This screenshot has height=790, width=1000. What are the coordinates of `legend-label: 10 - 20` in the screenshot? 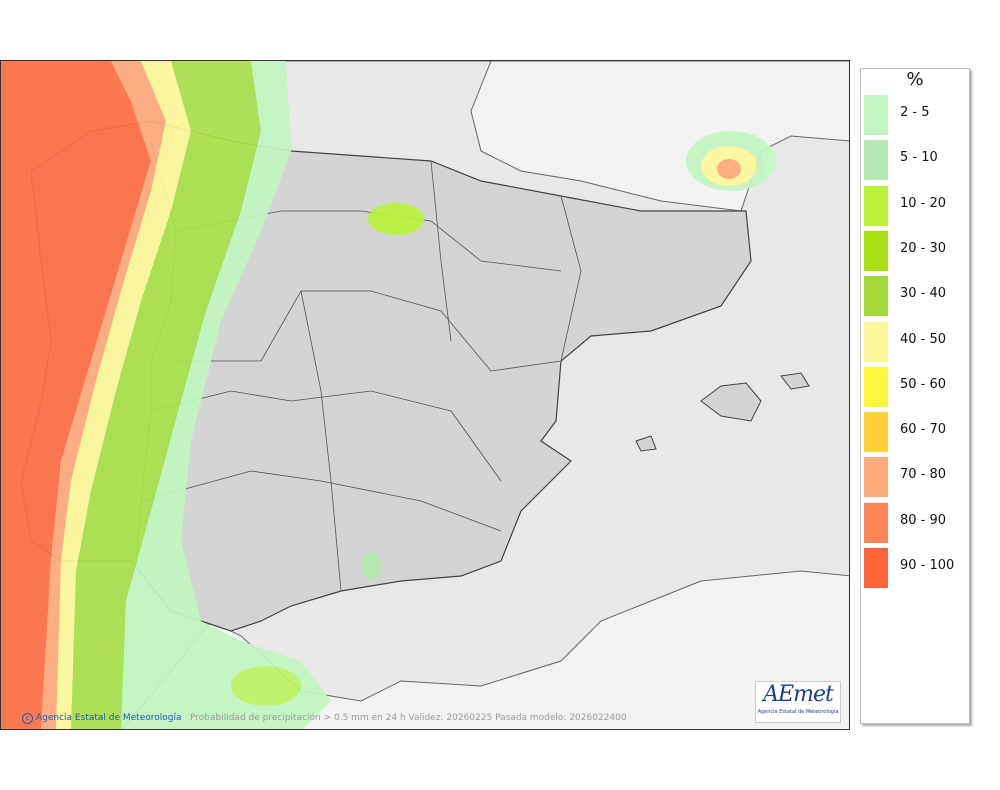 It's located at (923, 203).